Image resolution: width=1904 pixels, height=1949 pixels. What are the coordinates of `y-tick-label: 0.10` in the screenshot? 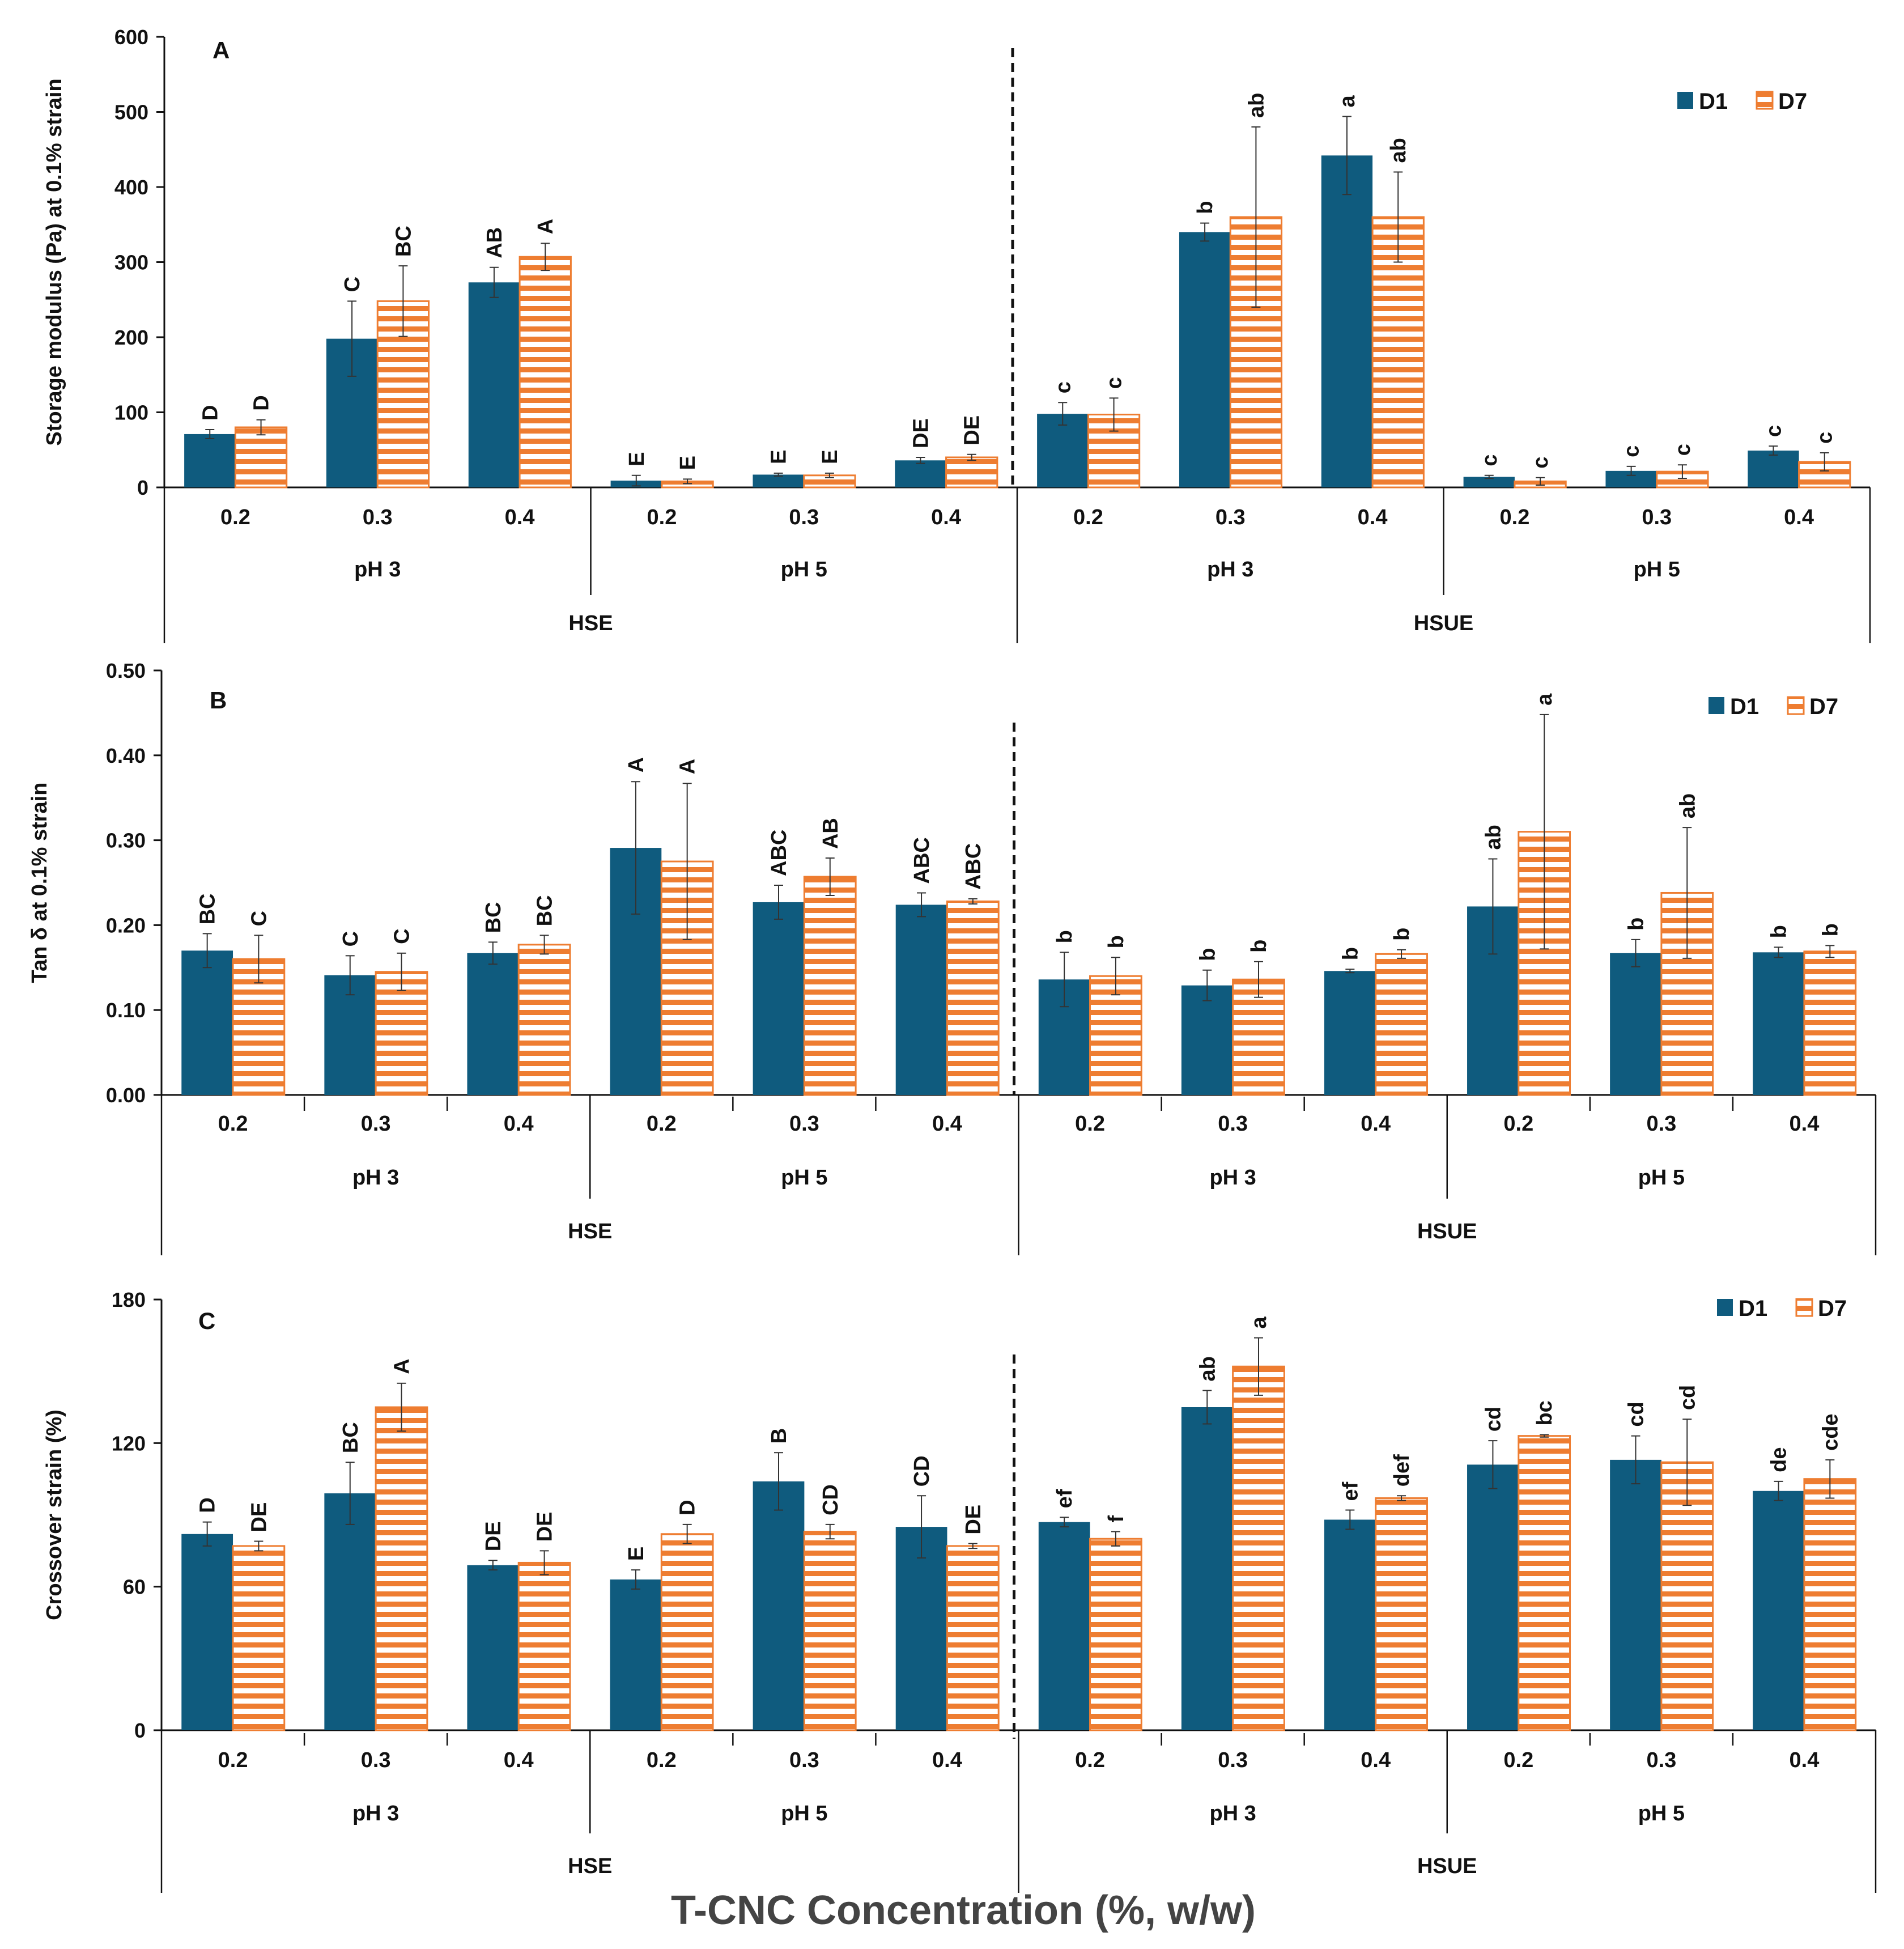 It's located at (126, 1011).